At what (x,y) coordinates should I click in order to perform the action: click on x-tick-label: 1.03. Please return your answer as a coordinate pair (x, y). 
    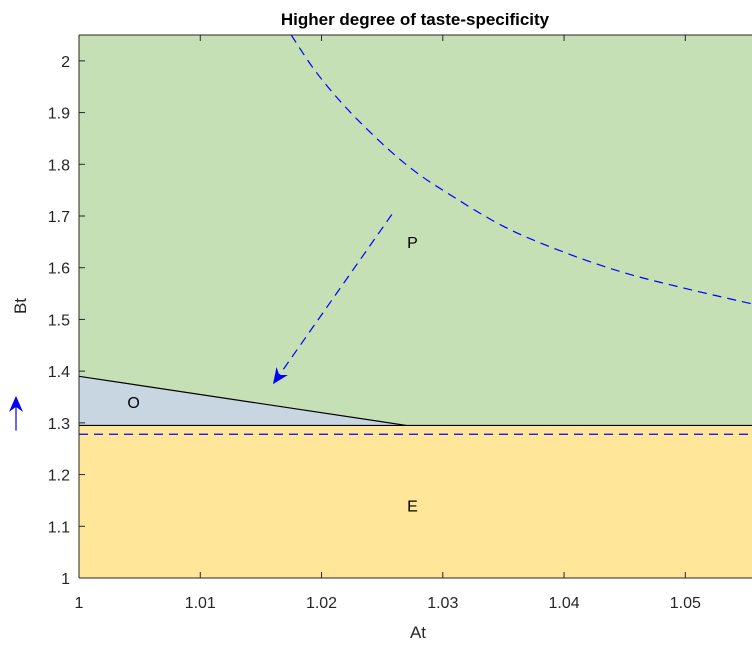
    Looking at the image, I should click on (442, 603).